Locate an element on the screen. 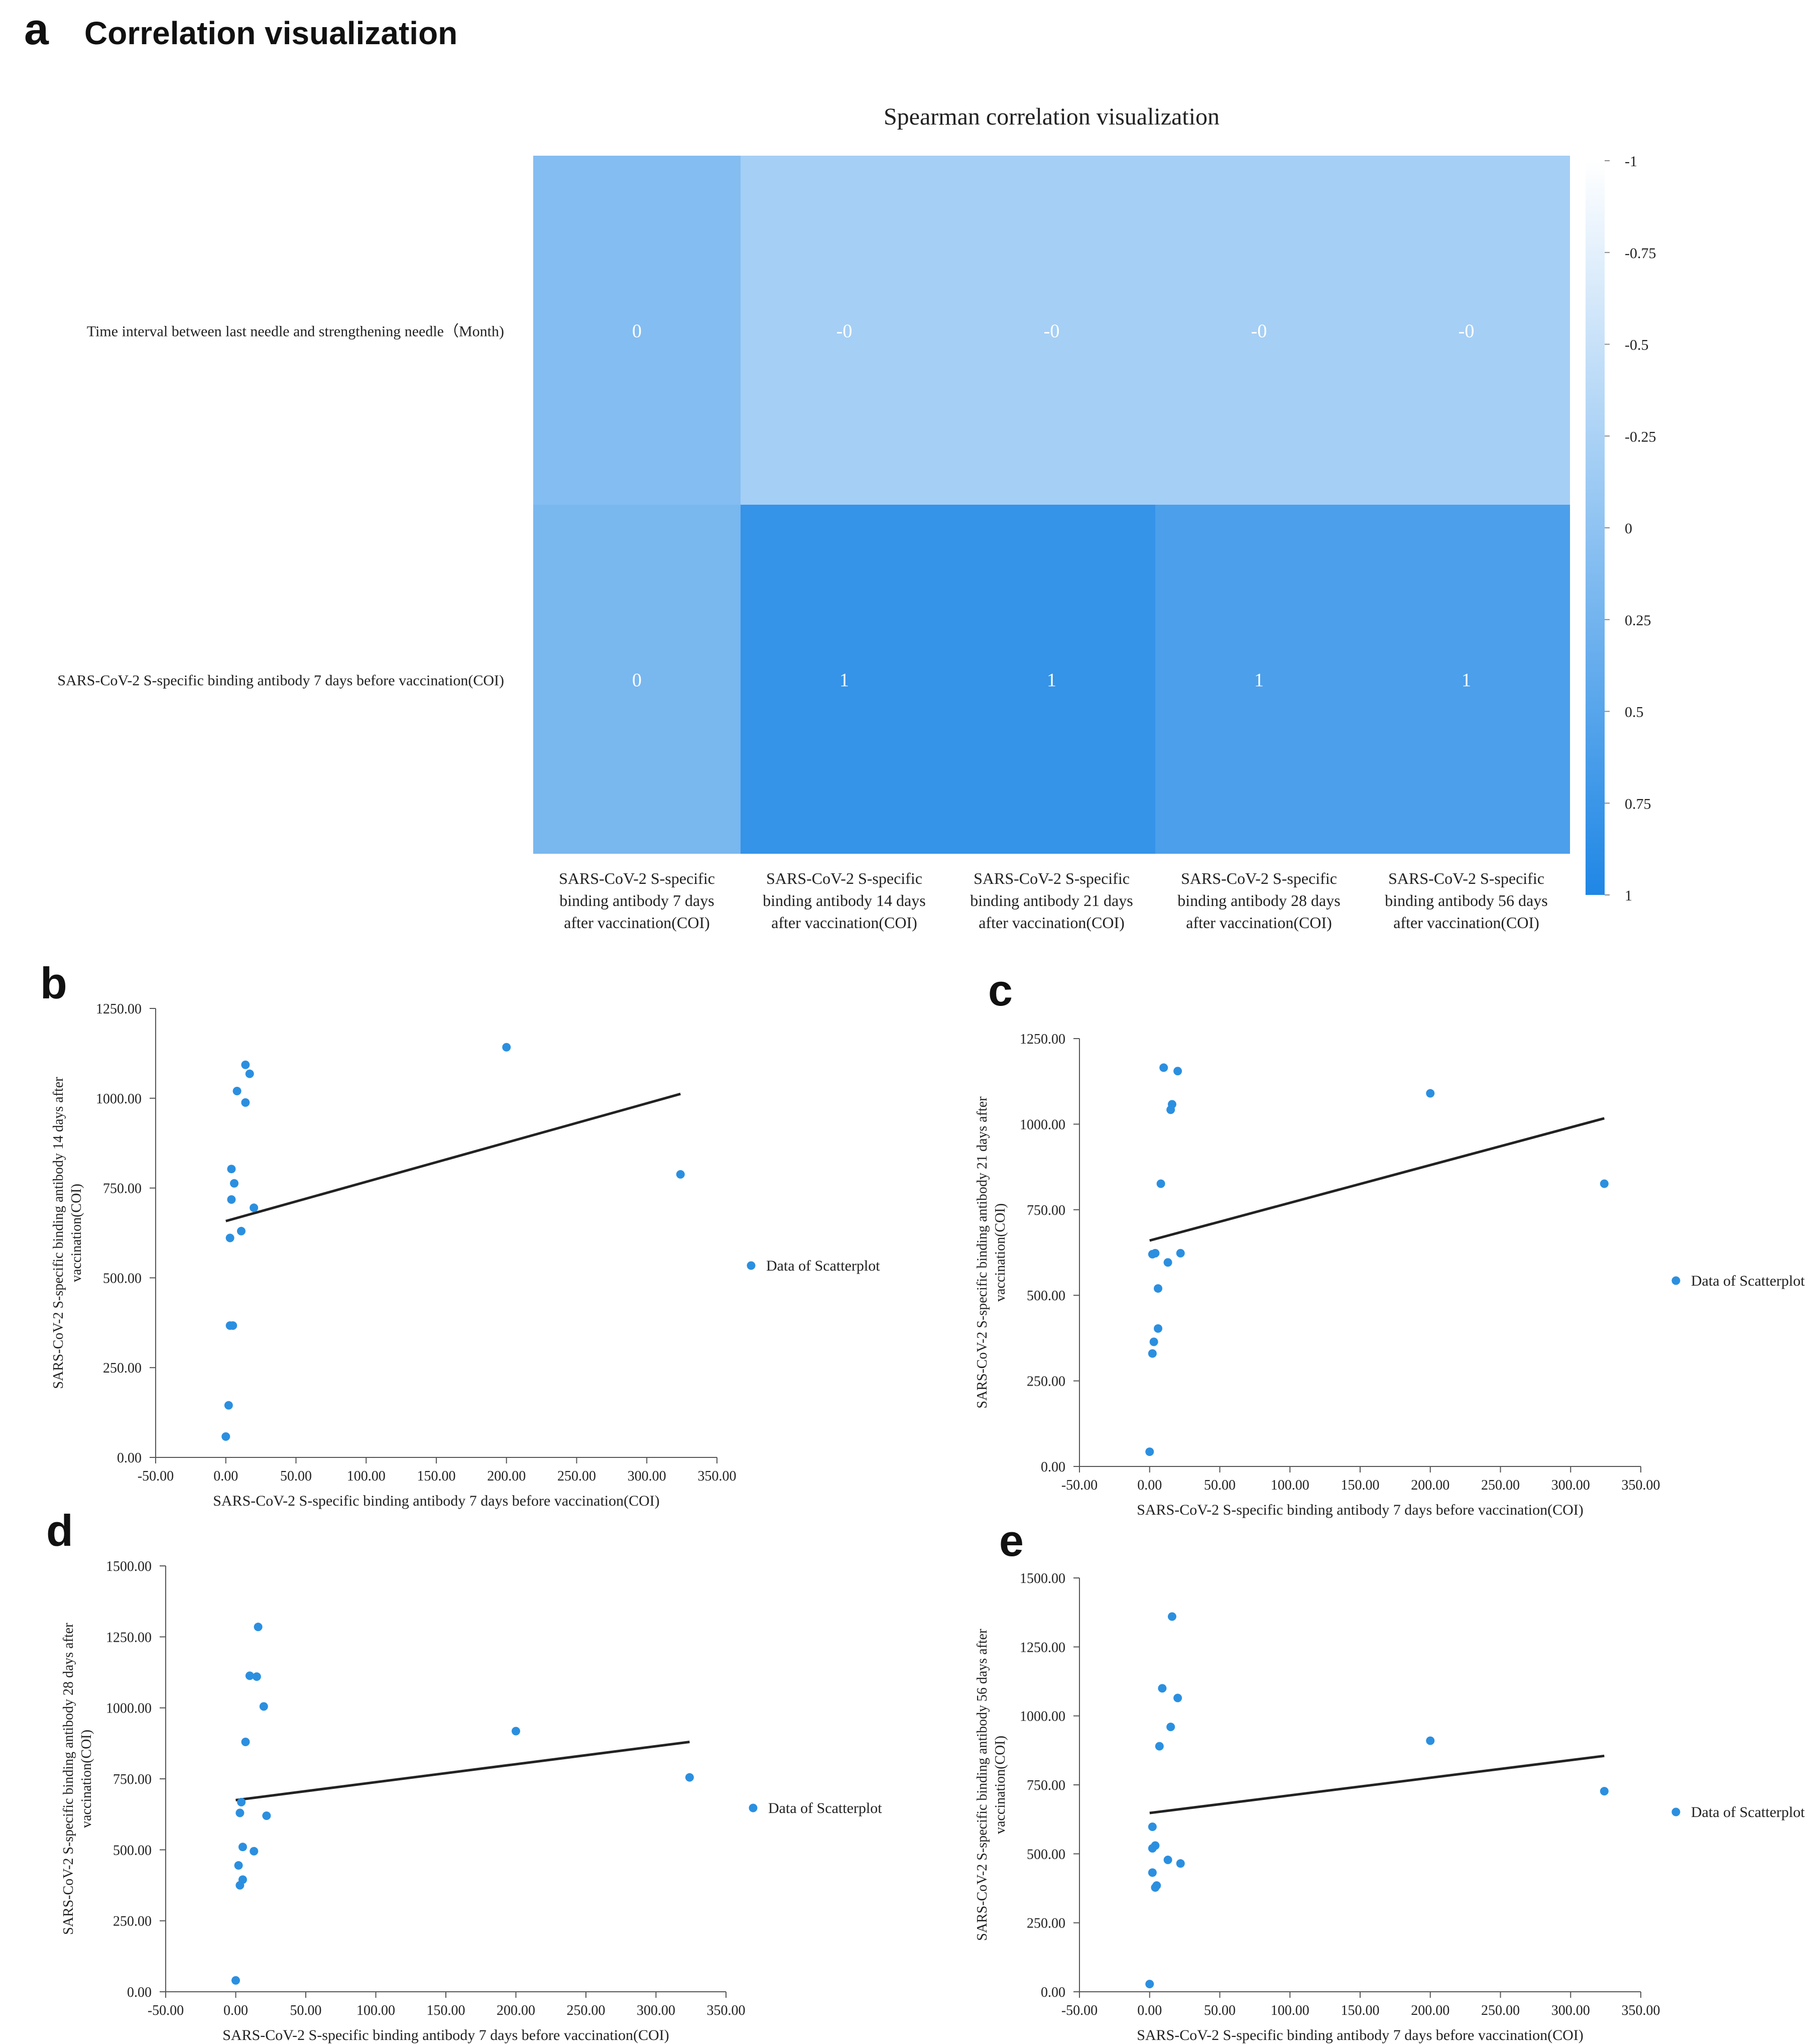  heatmap-cell-label: 0 is located at coordinates (637, 331).